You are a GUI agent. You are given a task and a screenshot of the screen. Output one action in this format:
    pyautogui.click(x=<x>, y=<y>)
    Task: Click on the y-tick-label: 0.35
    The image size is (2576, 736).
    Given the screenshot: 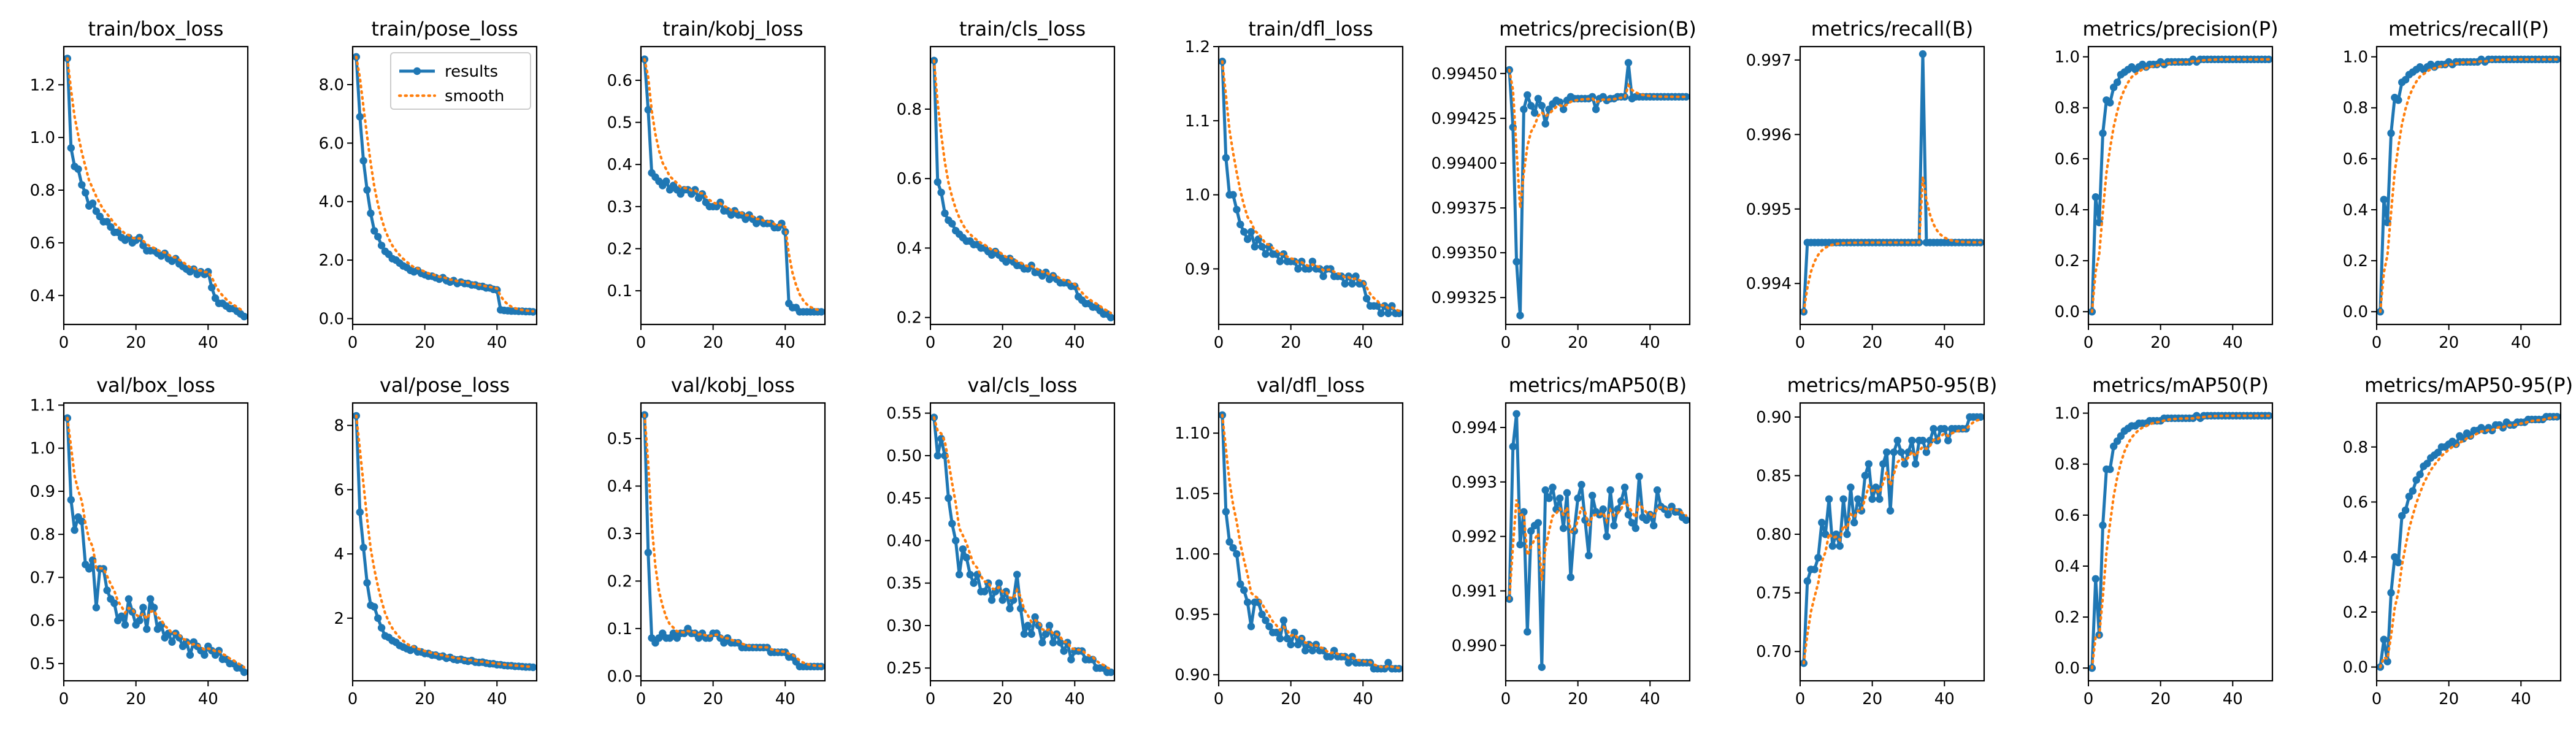 What is the action you would take?
    pyautogui.click(x=904, y=584)
    